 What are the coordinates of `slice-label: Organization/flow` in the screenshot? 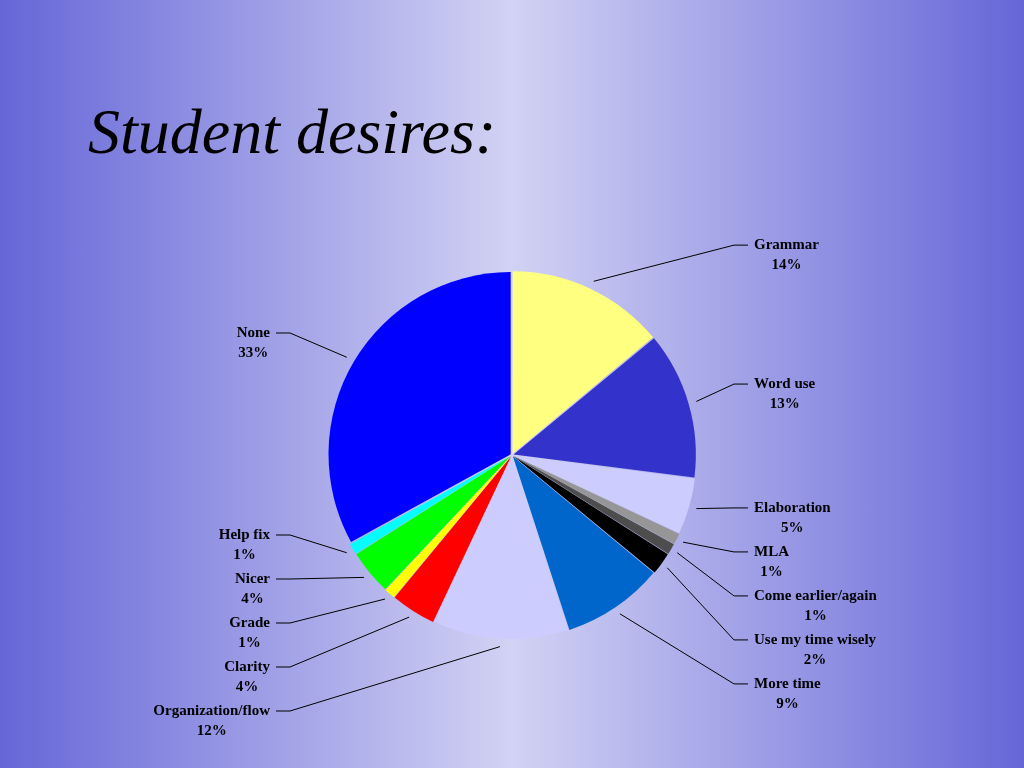 It's located at (212, 709).